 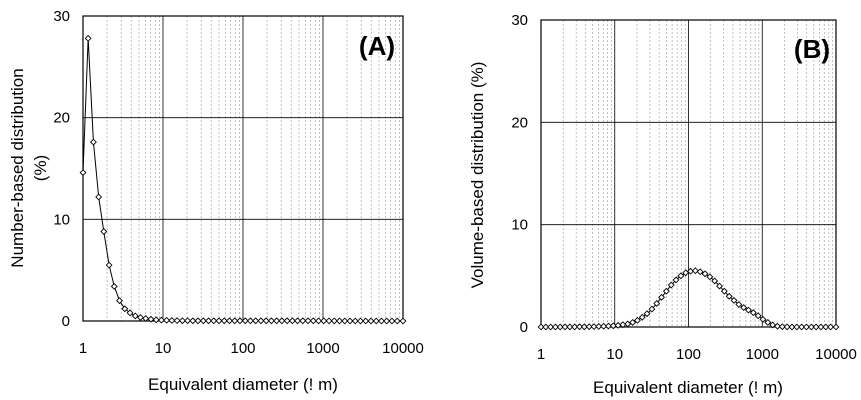 What do you see at coordinates (61, 169) in the screenshot?
I see `panel-a-y-tick-labels: 0 10 20 30` at bounding box center [61, 169].